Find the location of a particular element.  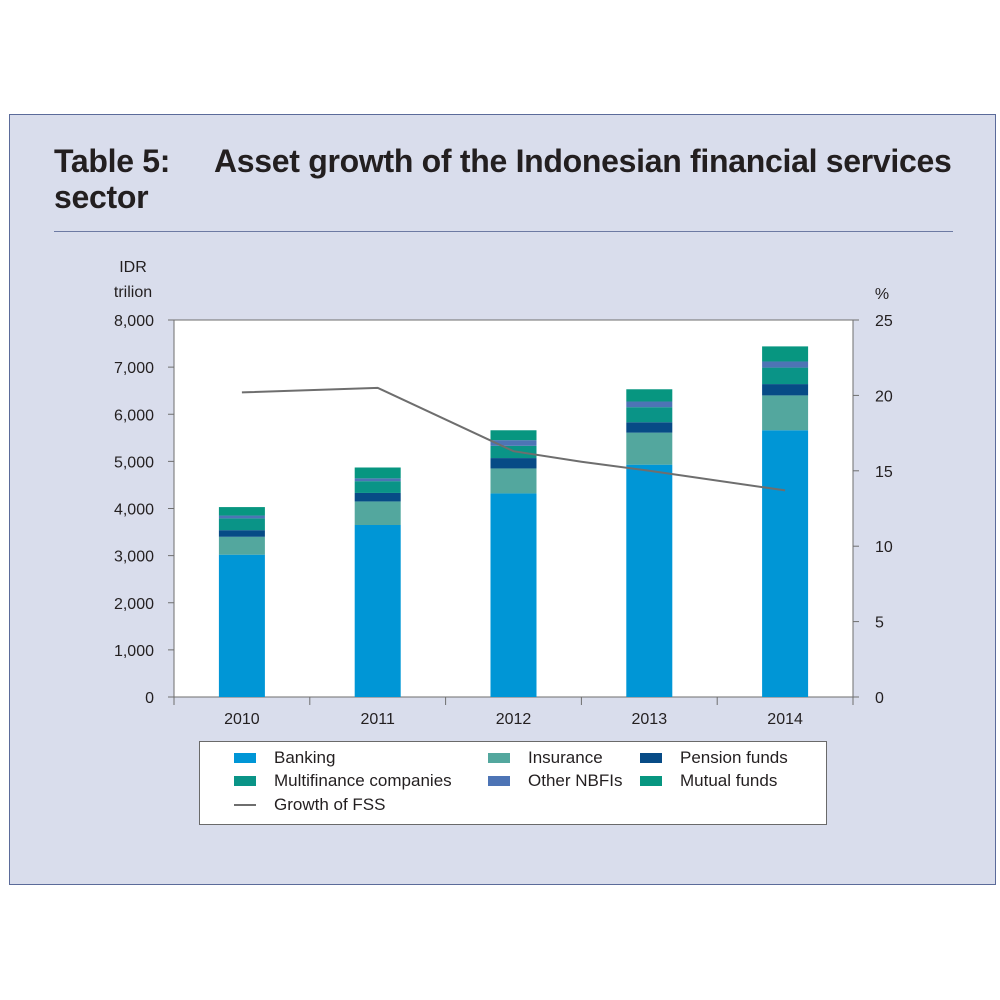

bar-mutual-funds-2011 is located at coordinates (377, 473).